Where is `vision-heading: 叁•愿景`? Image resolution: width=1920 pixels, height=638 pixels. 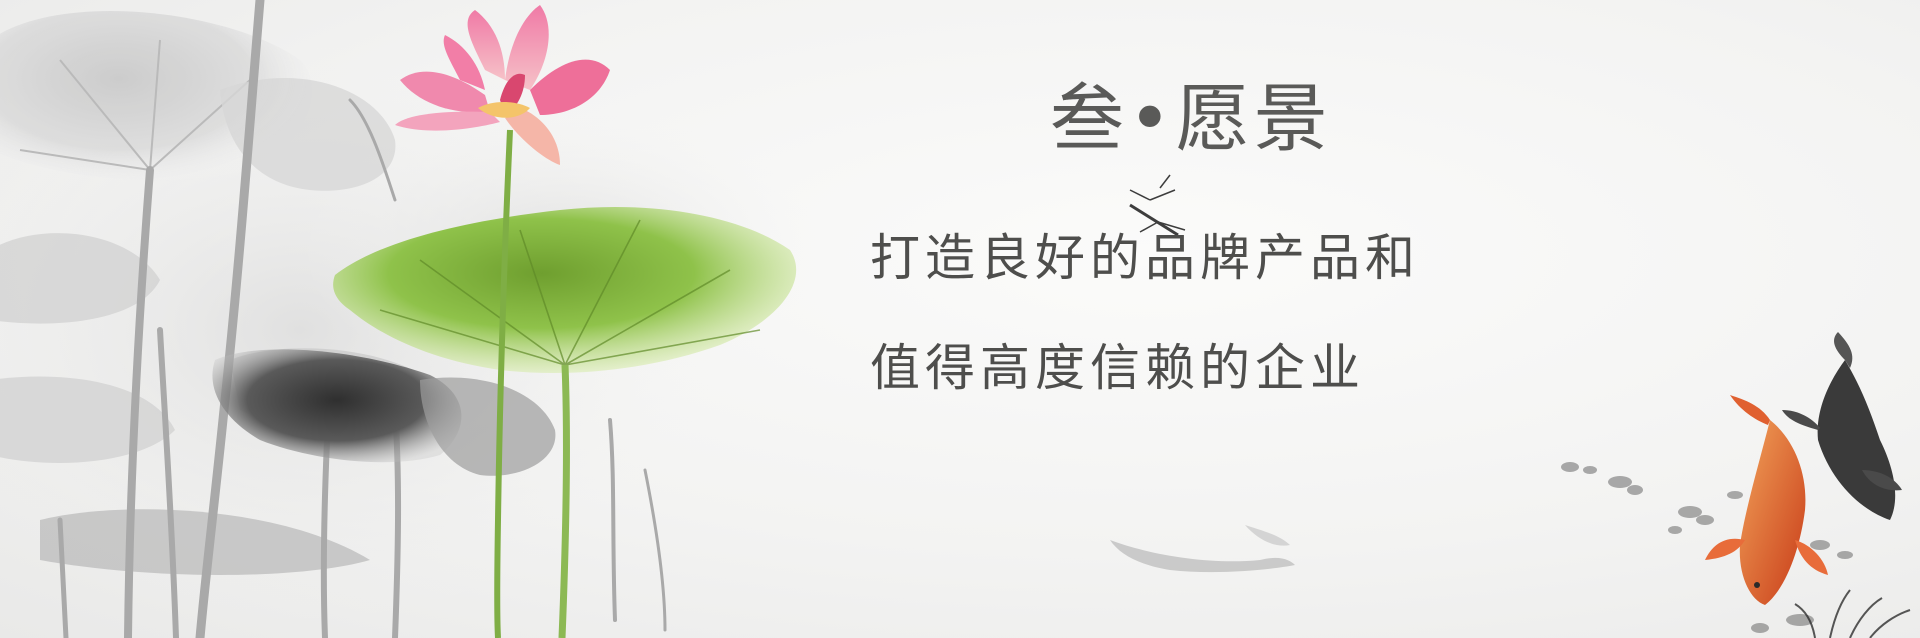
vision-heading: 叁•愿景 is located at coordinates (1191, 119).